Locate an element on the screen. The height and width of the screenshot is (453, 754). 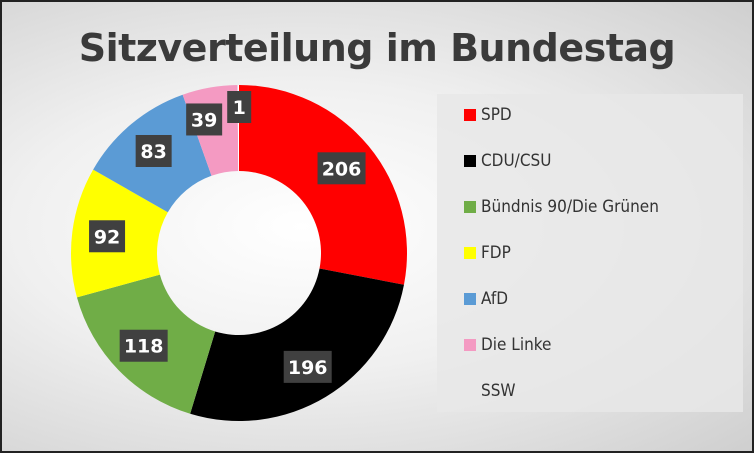
legend-item: Bündnis 90/Die Grünen is located at coordinates (561, 207).